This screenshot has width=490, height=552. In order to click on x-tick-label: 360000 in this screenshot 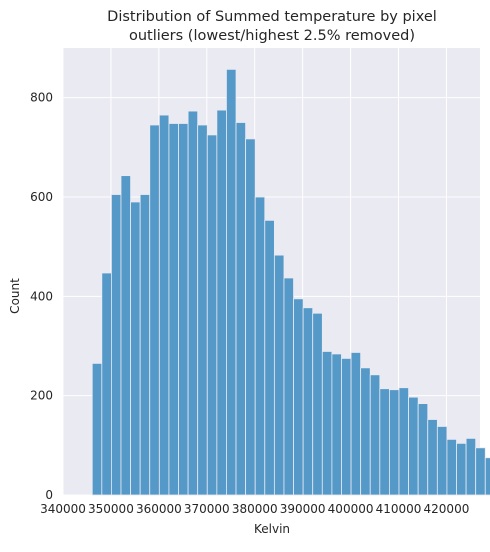, I will do `click(159, 509)`.